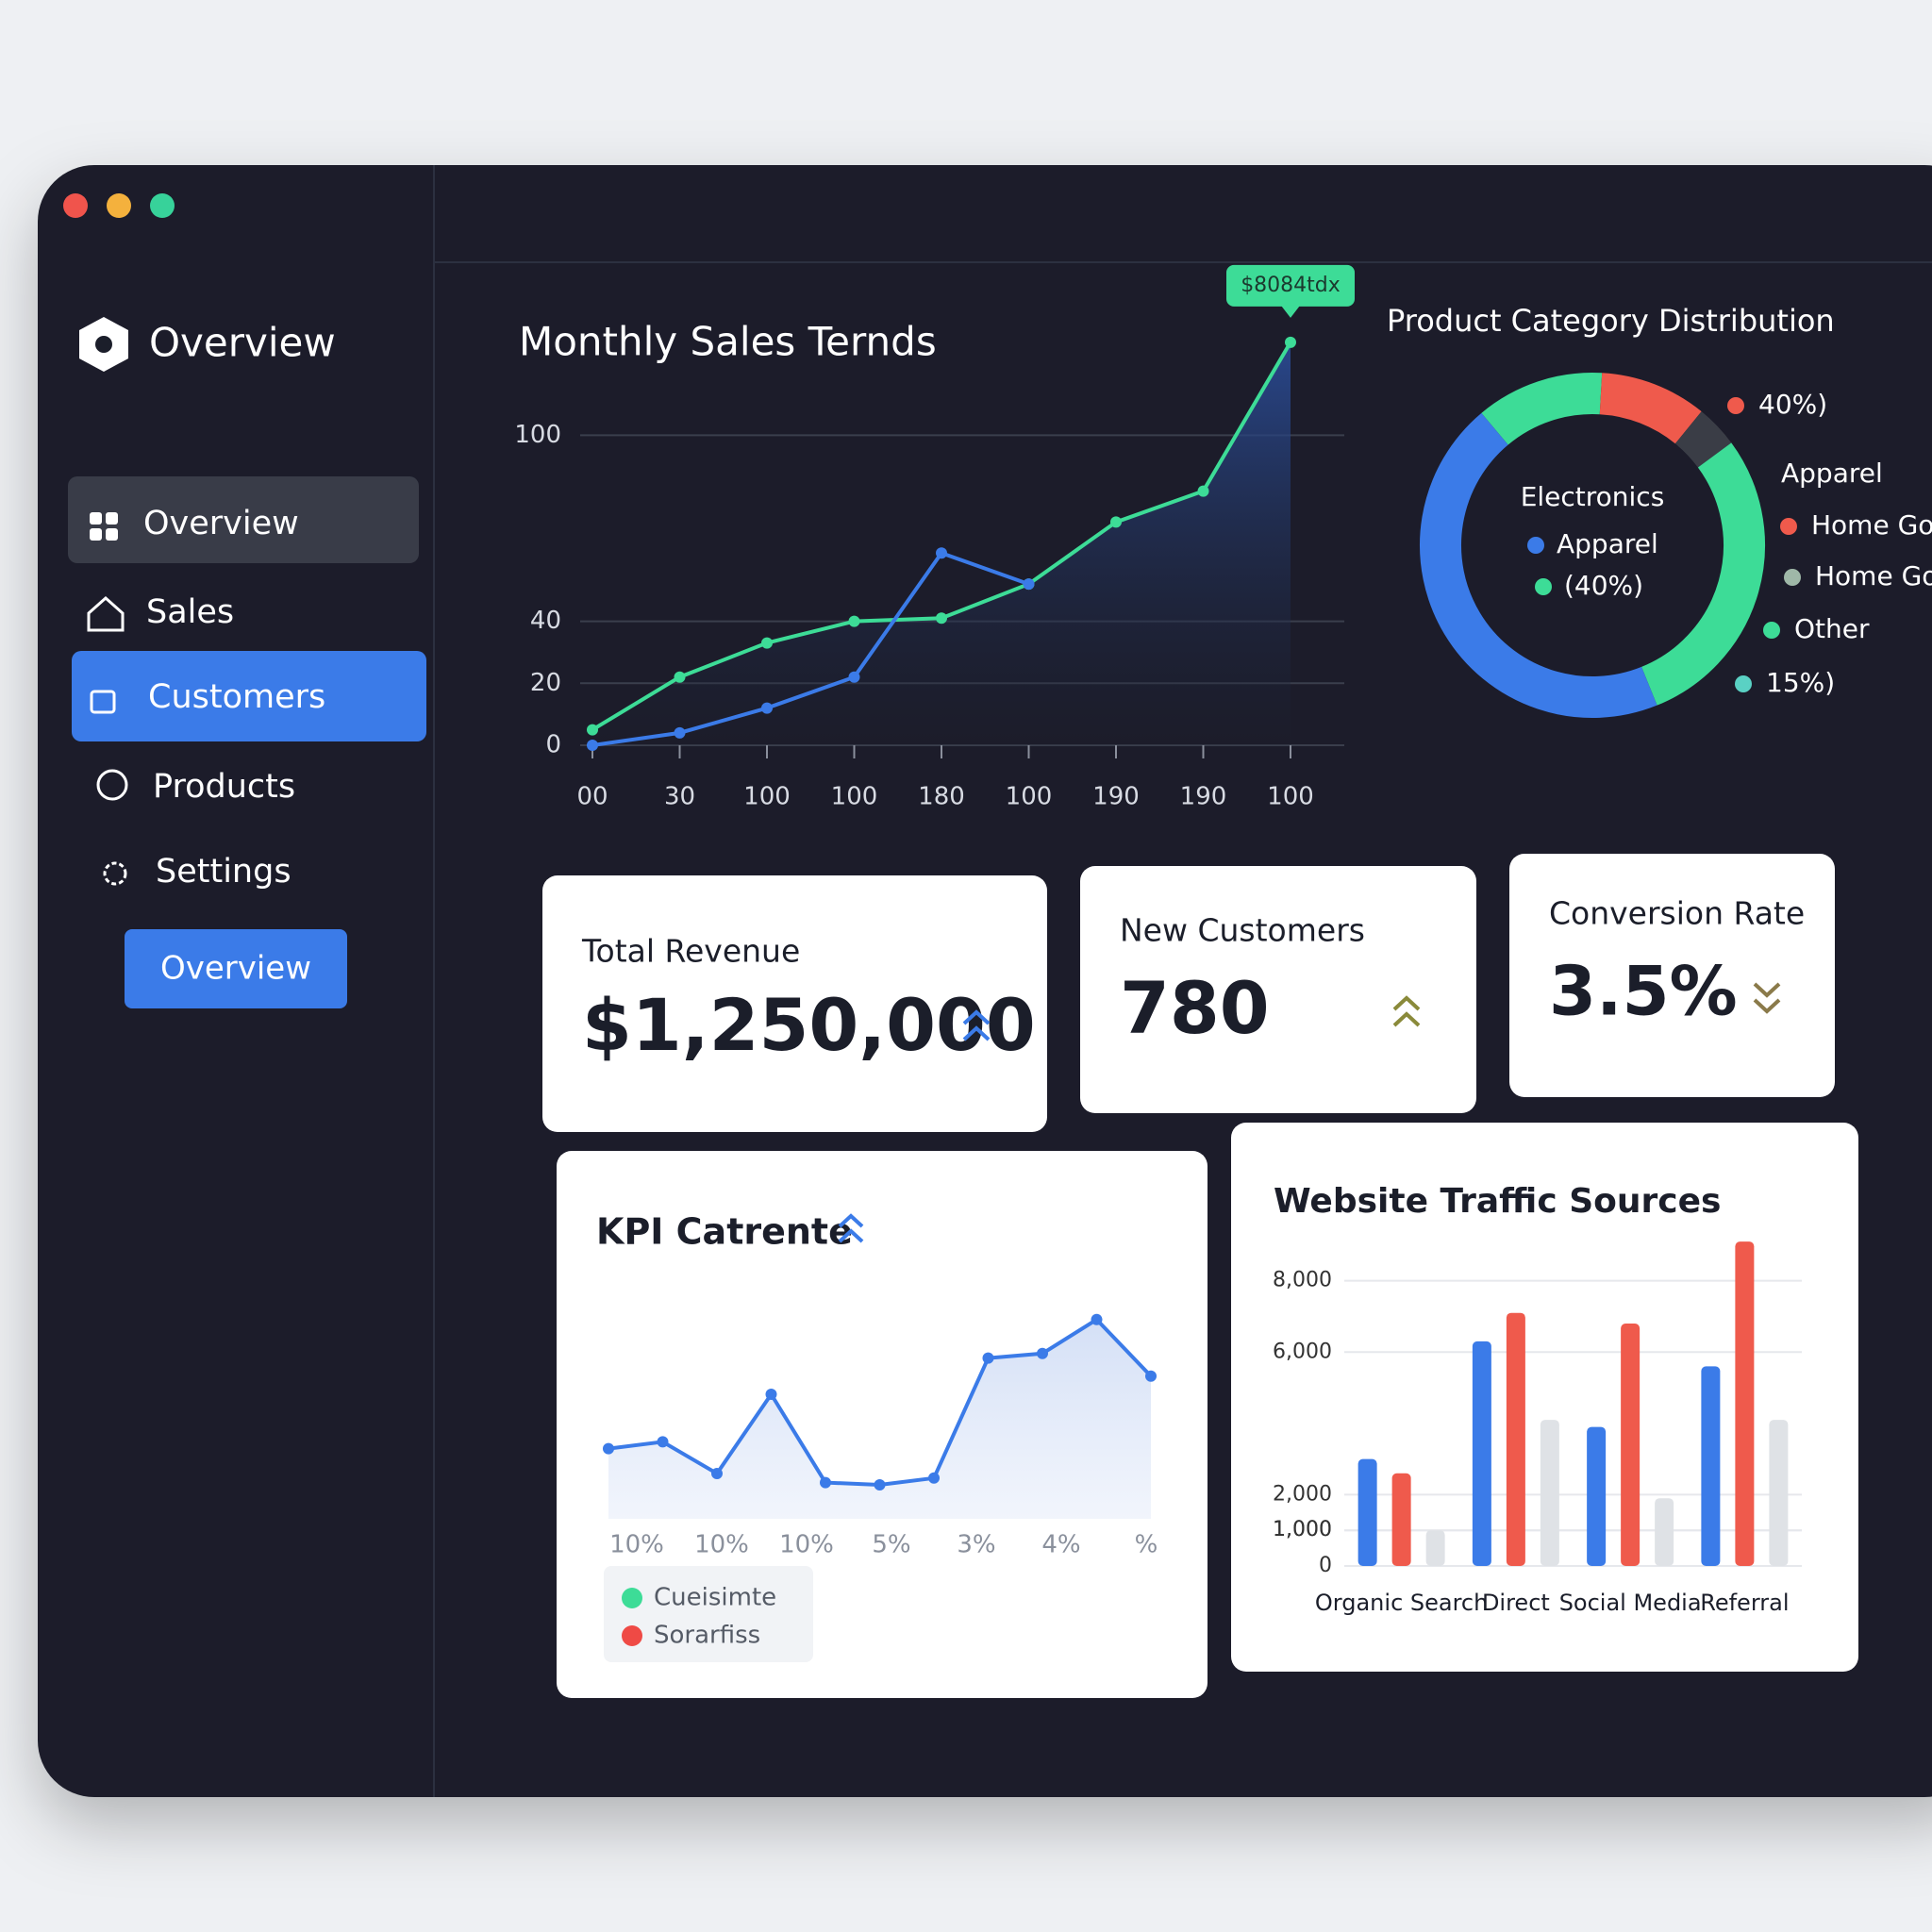 This screenshot has width=1932, height=1932. What do you see at coordinates (163, 205) in the screenshot?
I see `window-maximize` at bounding box center [163, 205].